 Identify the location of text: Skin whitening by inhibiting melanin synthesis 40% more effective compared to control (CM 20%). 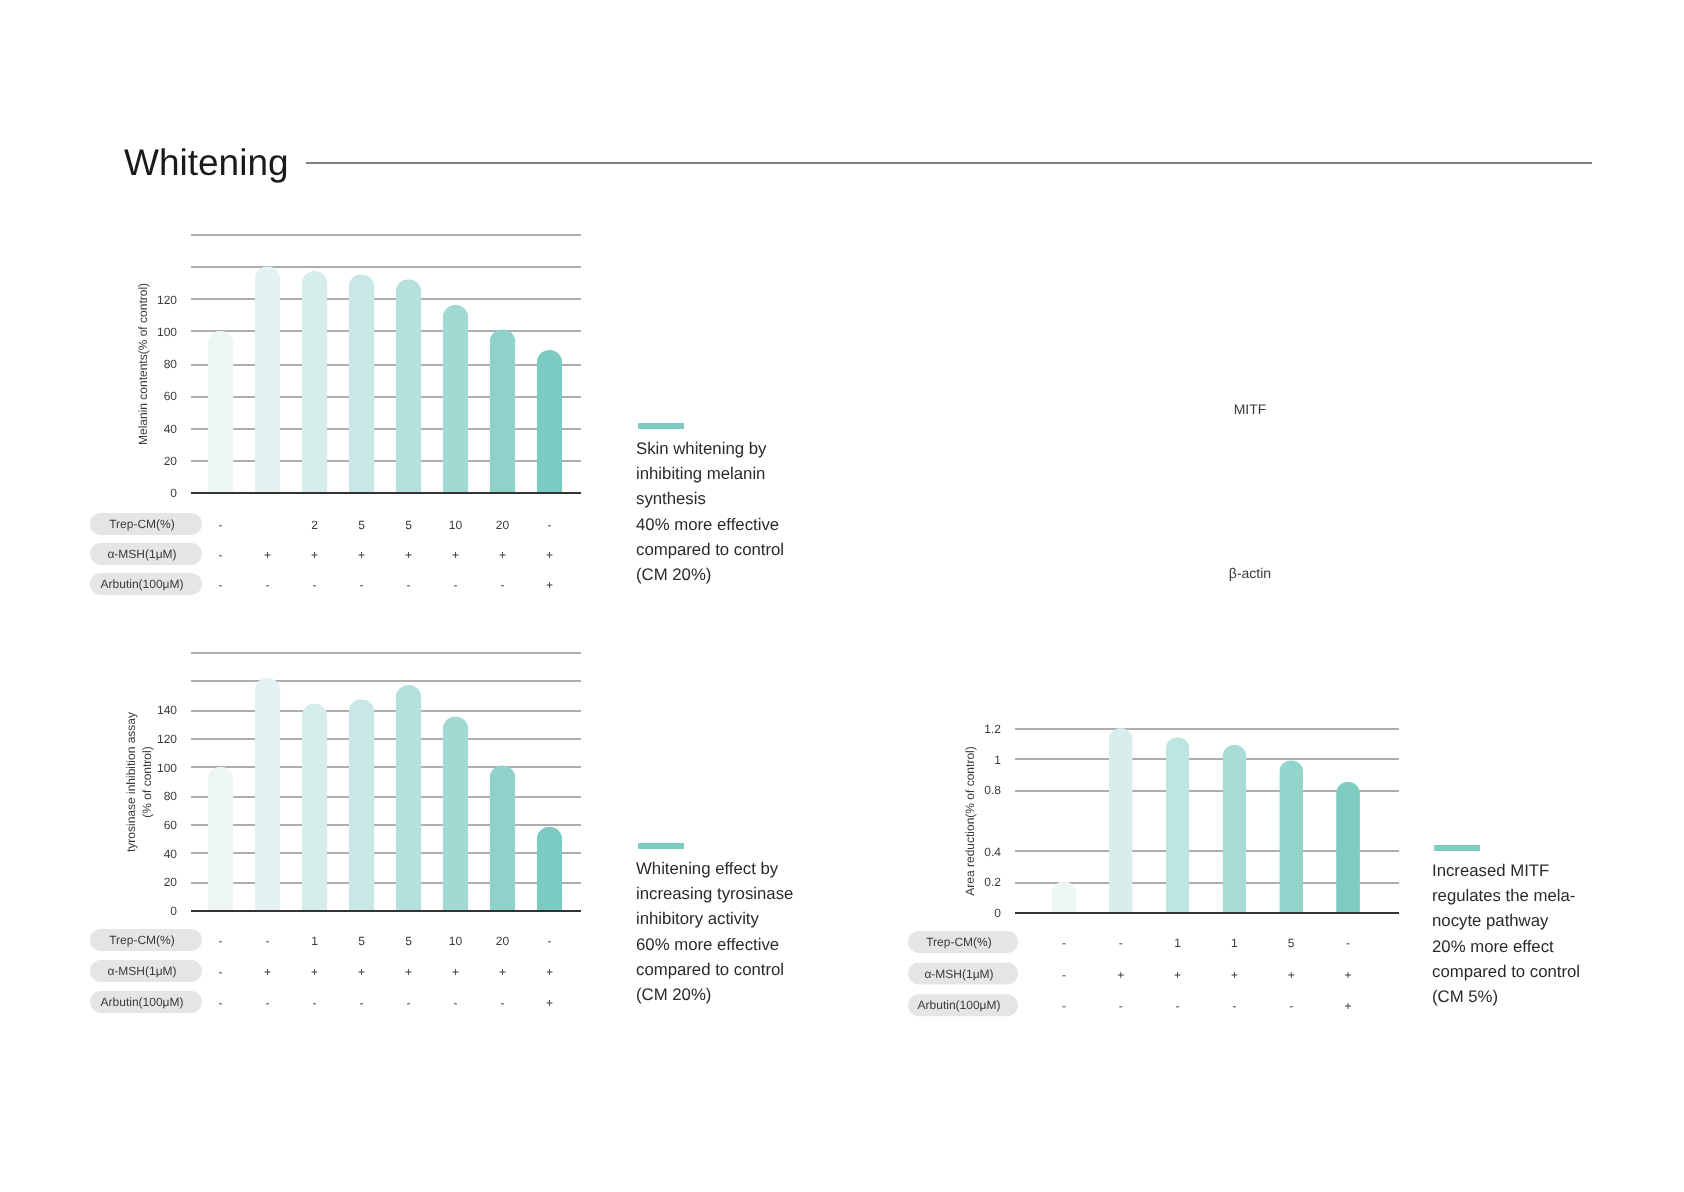
(710, 511).